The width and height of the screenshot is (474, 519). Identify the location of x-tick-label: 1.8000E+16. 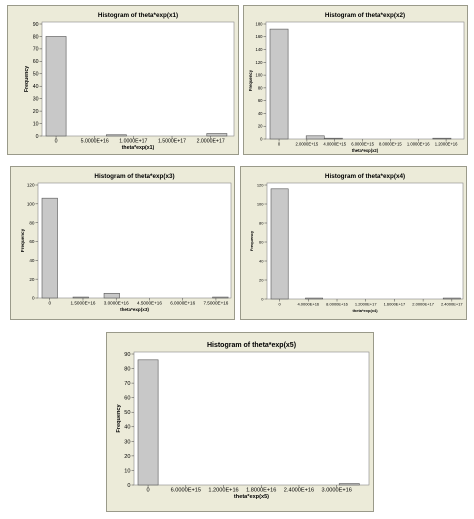
(261, 491).